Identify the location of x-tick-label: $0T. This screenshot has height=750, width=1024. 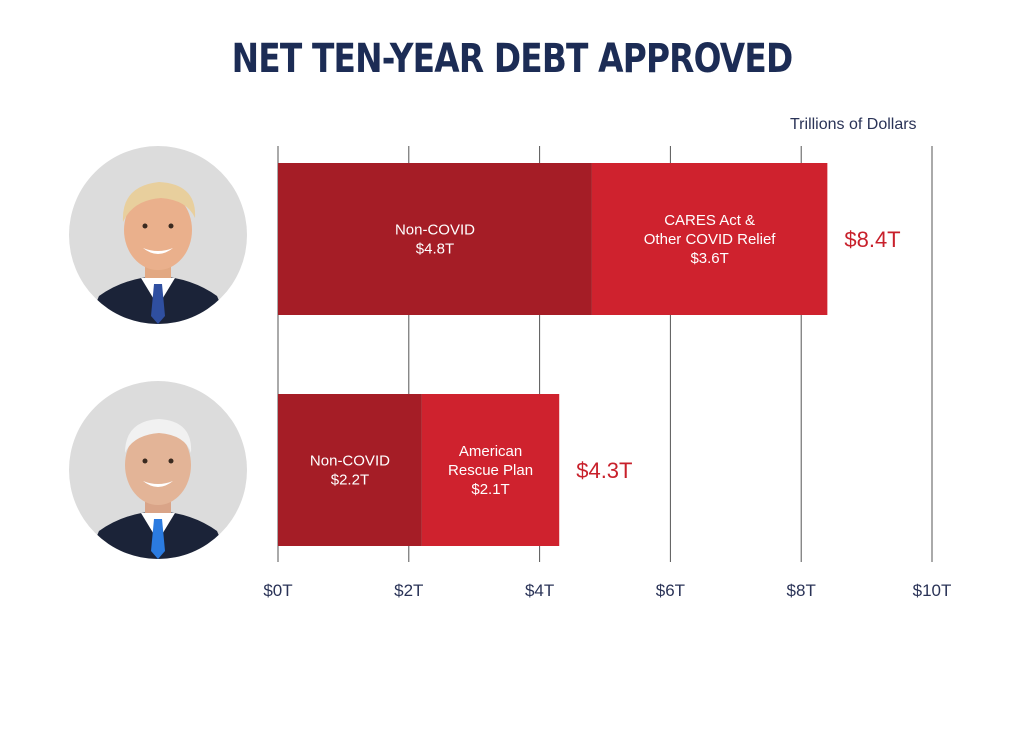
(277, 590).